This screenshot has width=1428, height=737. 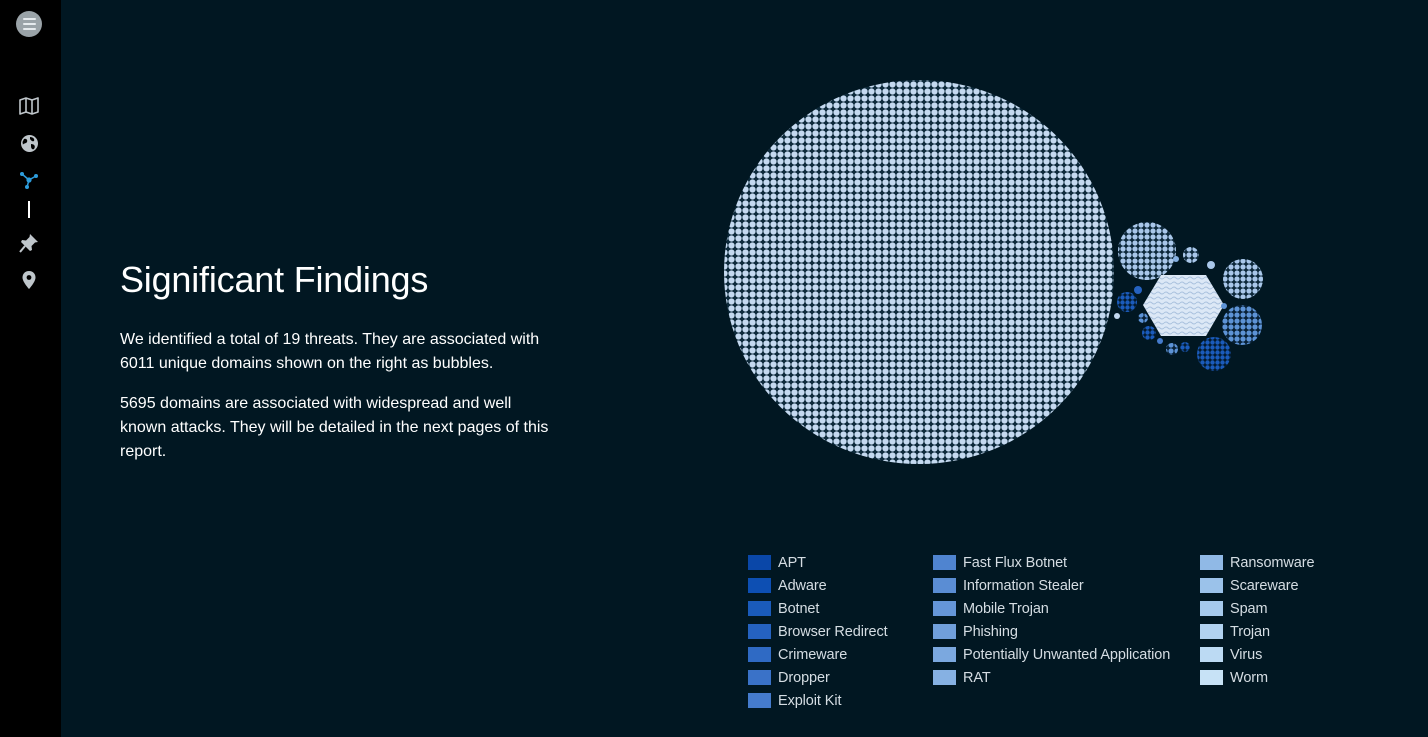 What do you see at coordinates (29, 180) in the screenshot?
I see `network-graph-icon` at bounding box center [29, 180].